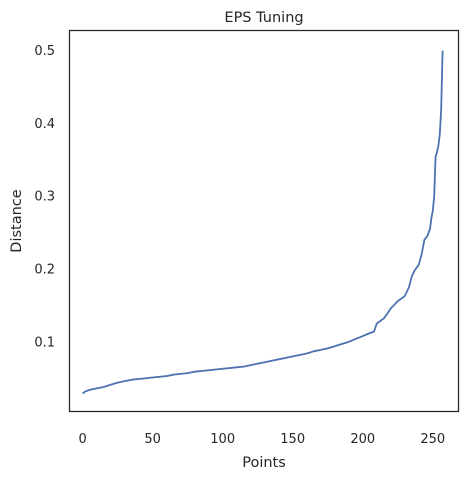  I want to click on y-tick-label: 0.2, so click(44, 270).